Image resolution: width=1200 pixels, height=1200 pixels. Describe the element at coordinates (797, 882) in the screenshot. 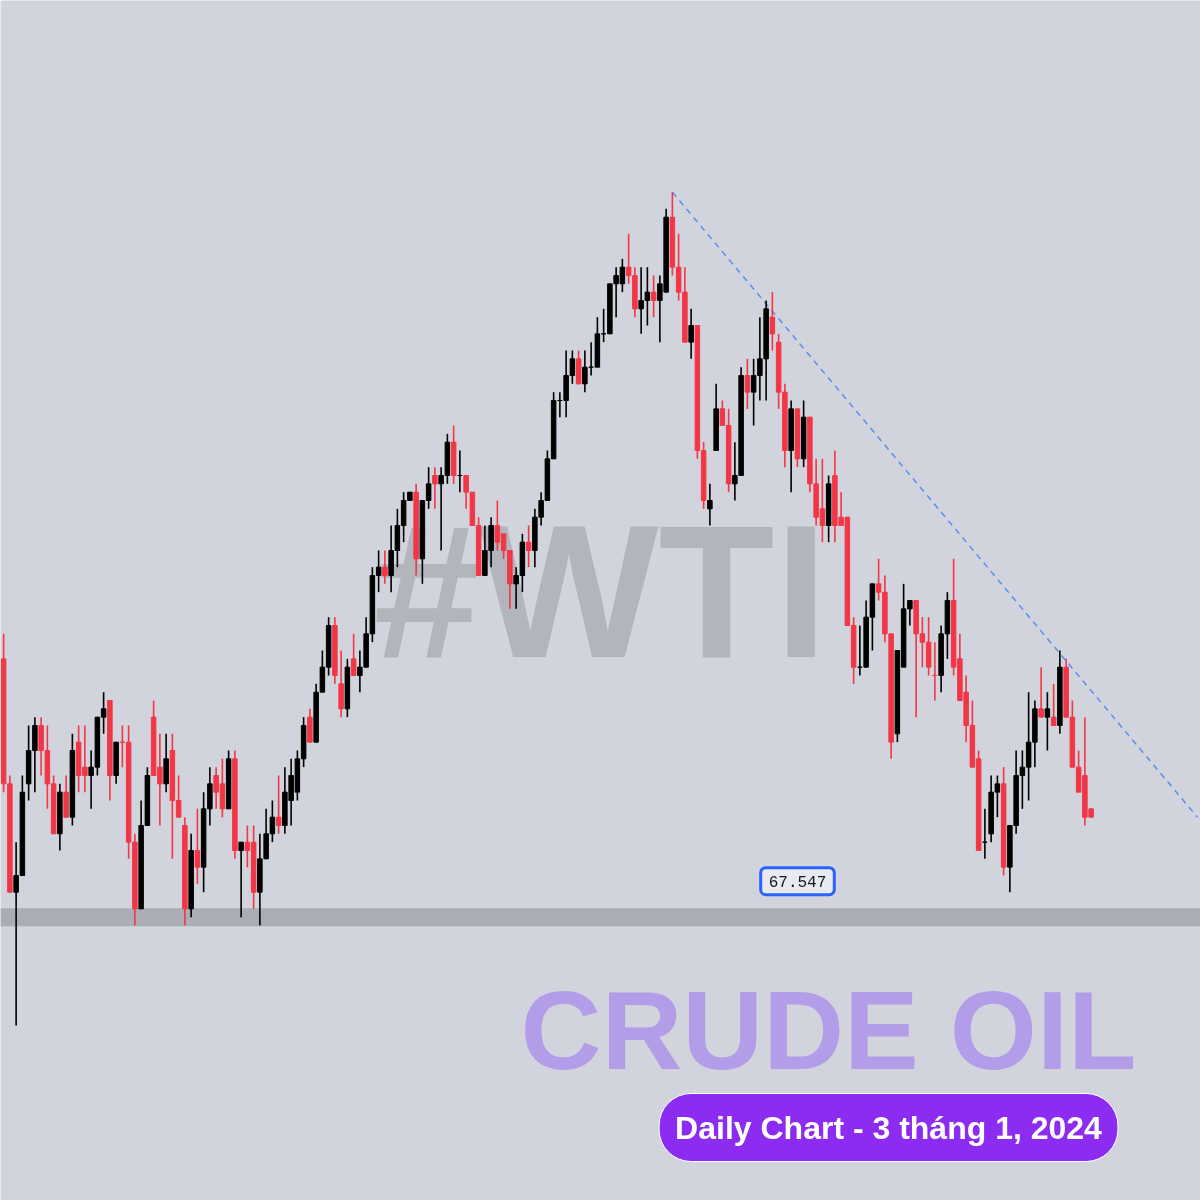

I see `annotation: 67.547` at that location.